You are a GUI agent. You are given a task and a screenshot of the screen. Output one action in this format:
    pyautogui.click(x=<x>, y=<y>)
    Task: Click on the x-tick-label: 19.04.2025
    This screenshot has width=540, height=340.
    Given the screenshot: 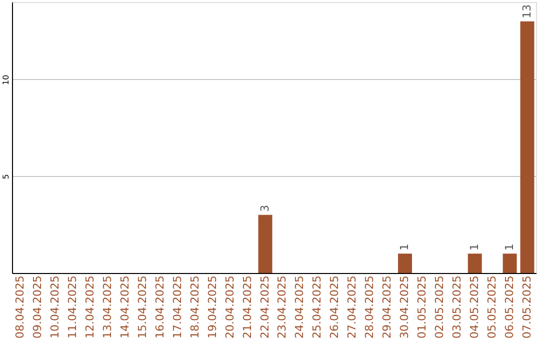 What is the action you would take?
    pyautogui.click(x=212, y=307)
    